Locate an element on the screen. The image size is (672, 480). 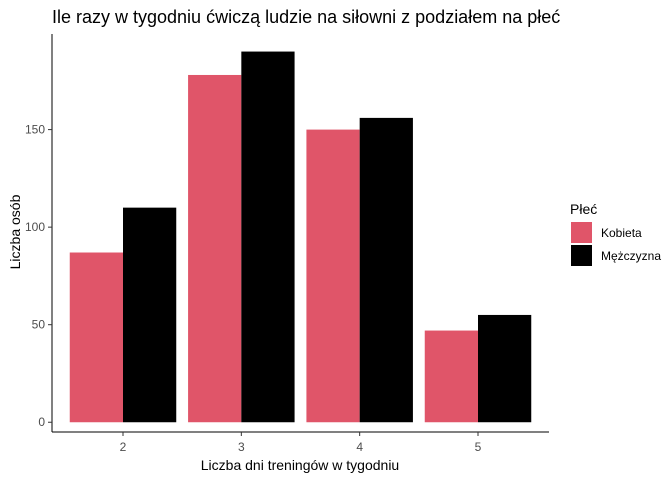
legend-label: Mężczyzna is located at coordinates (631, 256).